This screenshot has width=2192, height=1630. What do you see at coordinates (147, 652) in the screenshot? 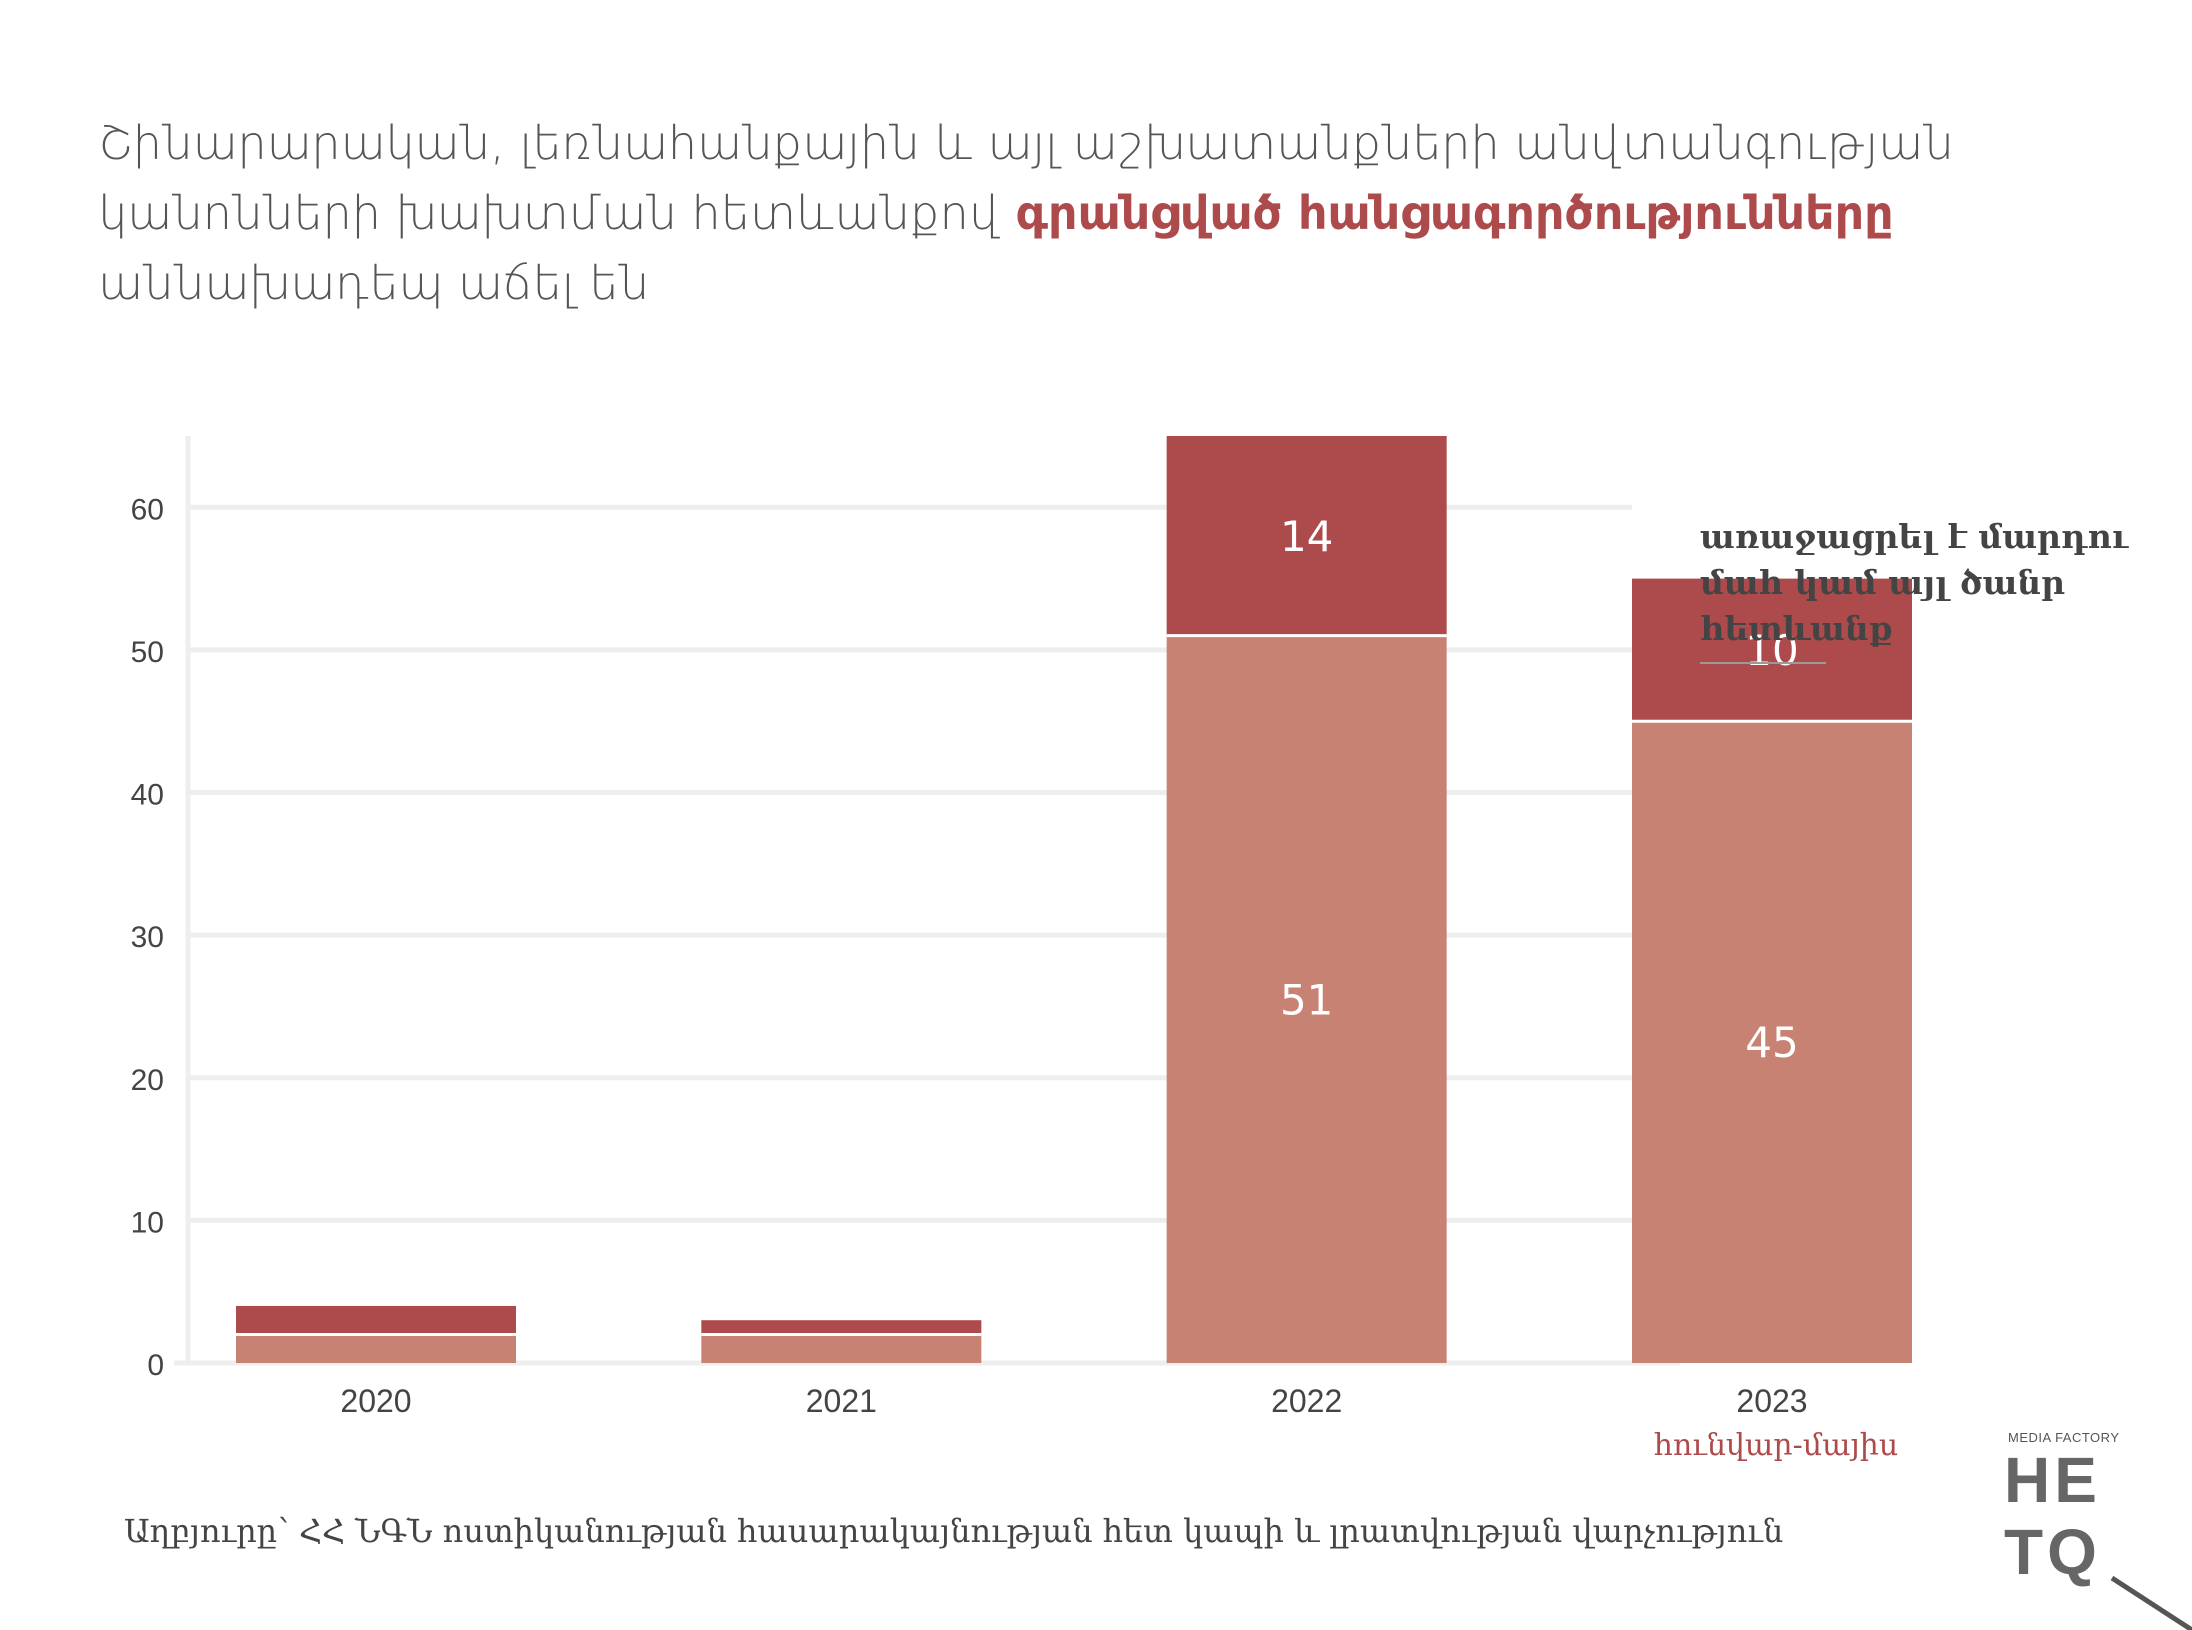
I see `y-tick-label-5: 50` at bounding box center [147, 652].